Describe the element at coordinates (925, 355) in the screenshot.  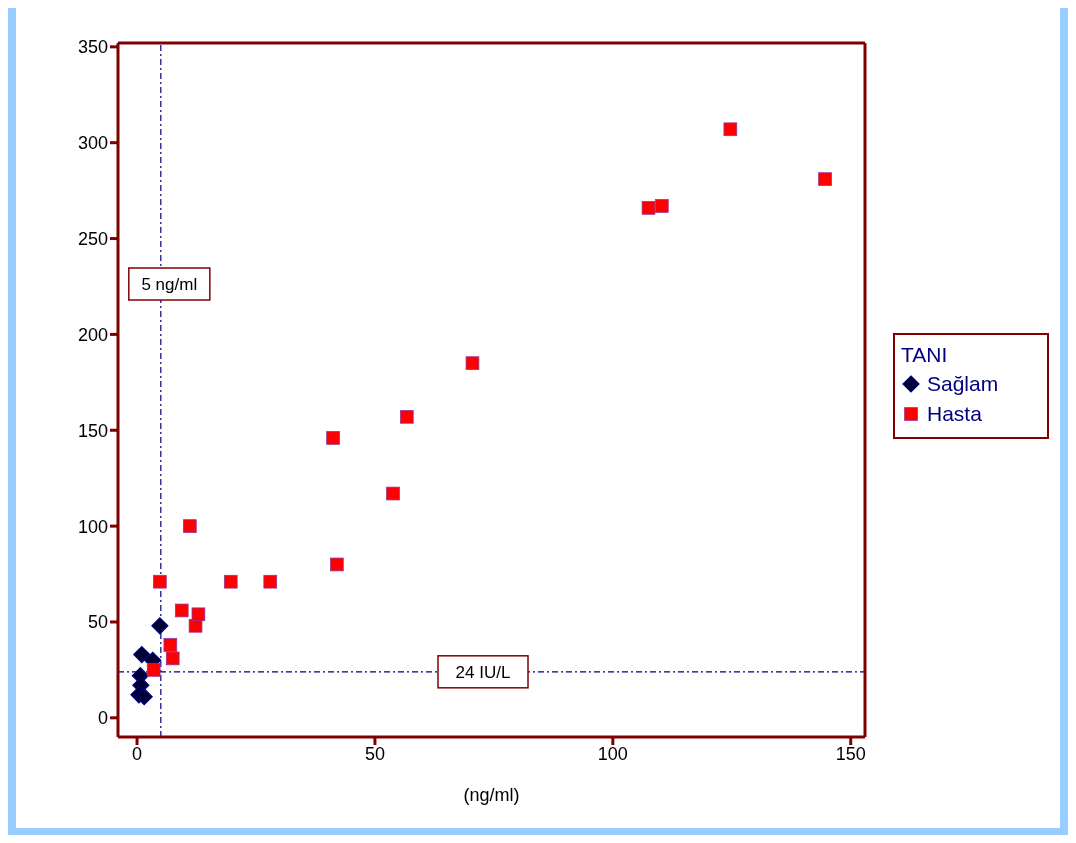
I see `legend-title: TANI` at that location.